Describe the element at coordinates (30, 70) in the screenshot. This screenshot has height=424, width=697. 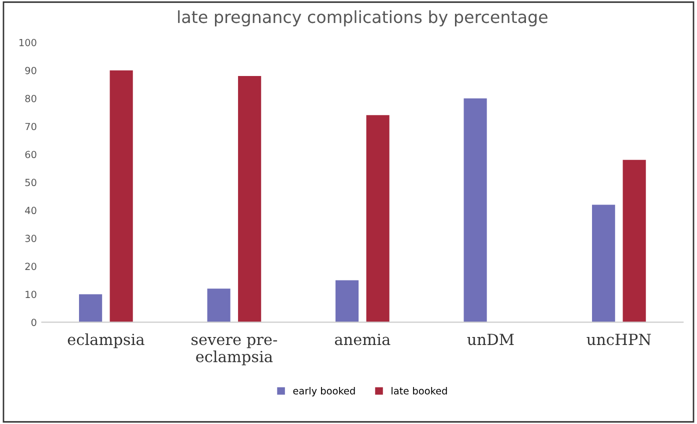
I see `y-tick-label: 90` at that location.